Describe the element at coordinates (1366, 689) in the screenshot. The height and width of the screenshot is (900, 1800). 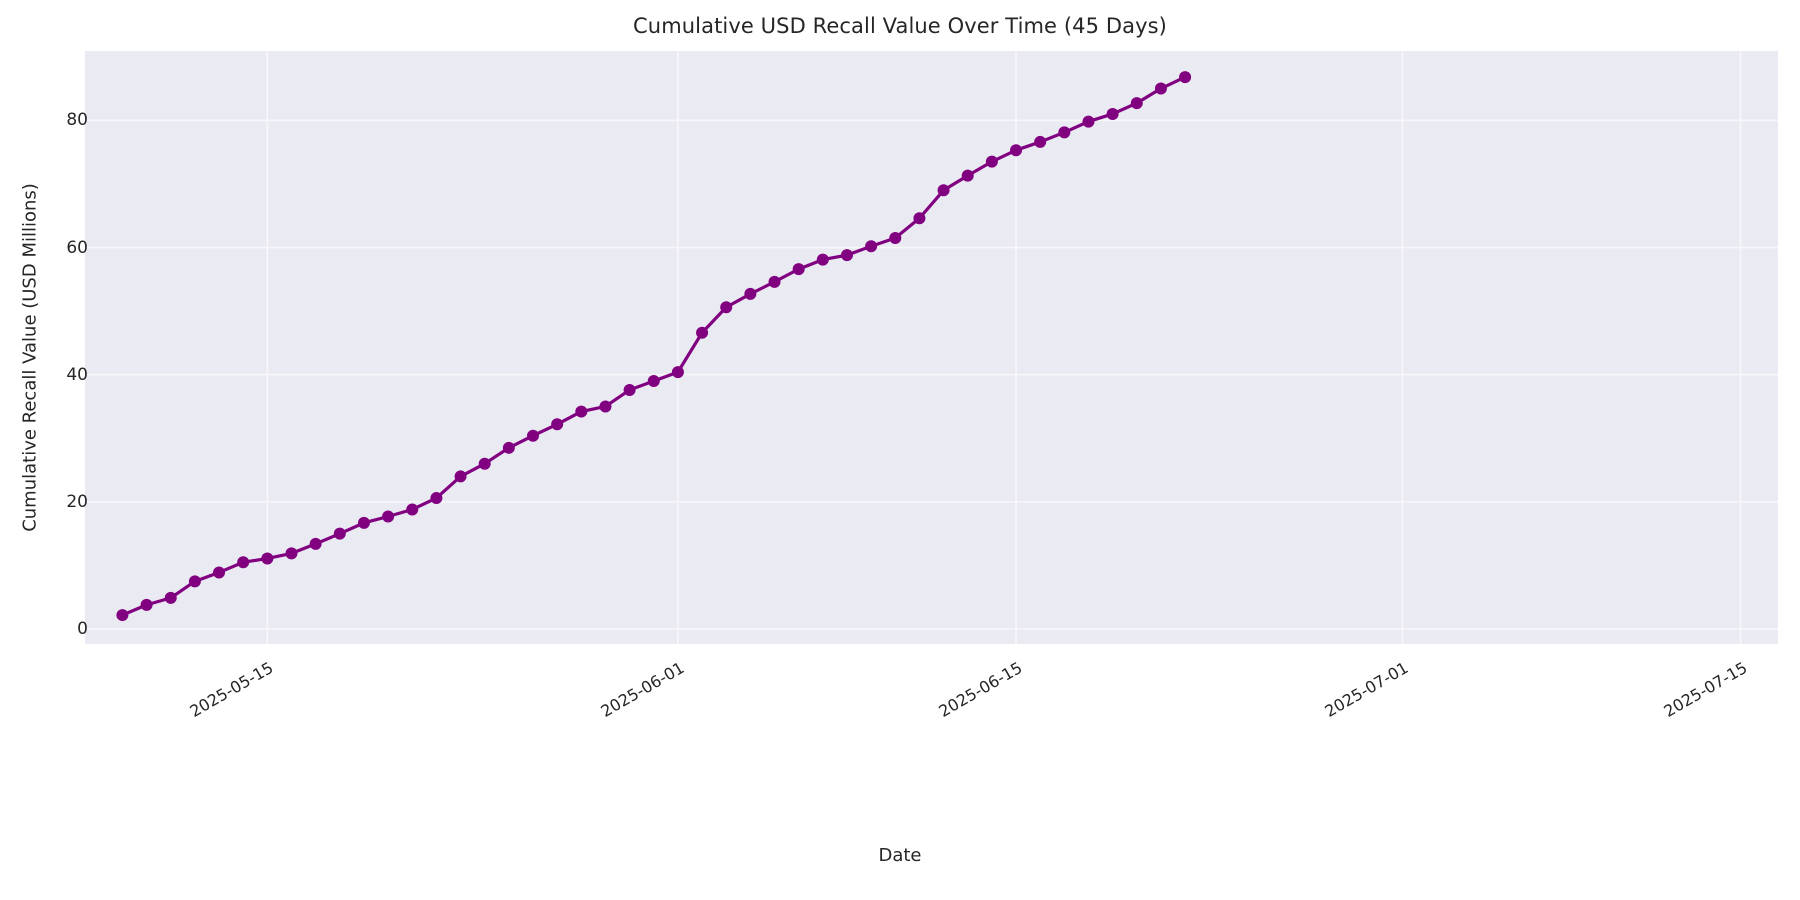
I see `x-tick-label: 2025-07-01` at that location.